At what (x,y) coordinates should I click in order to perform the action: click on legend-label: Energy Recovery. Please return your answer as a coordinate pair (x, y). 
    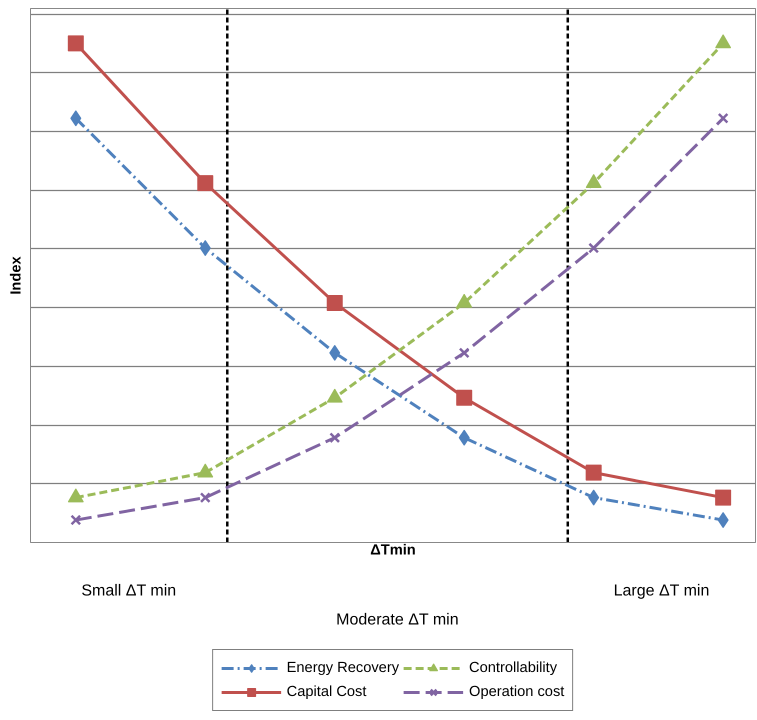
    Looking at the image, I should click on (343, 668).